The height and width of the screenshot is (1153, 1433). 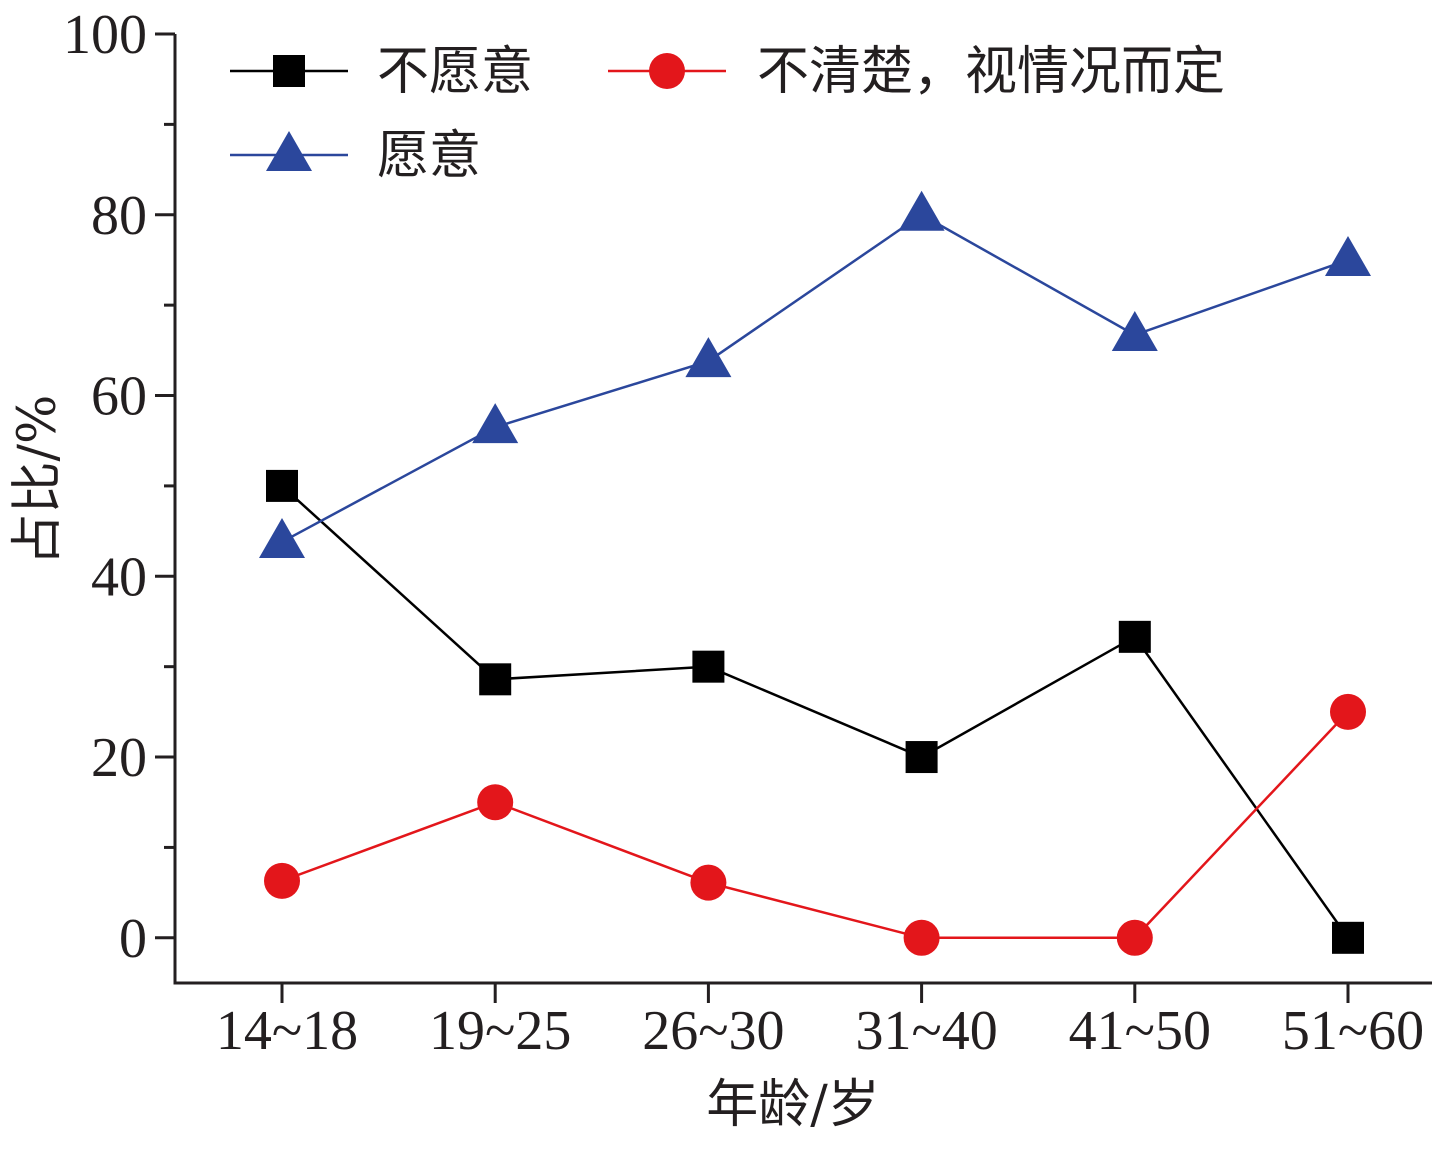 I want to click on y-tick-label: 20, so click(x=119, y=758).